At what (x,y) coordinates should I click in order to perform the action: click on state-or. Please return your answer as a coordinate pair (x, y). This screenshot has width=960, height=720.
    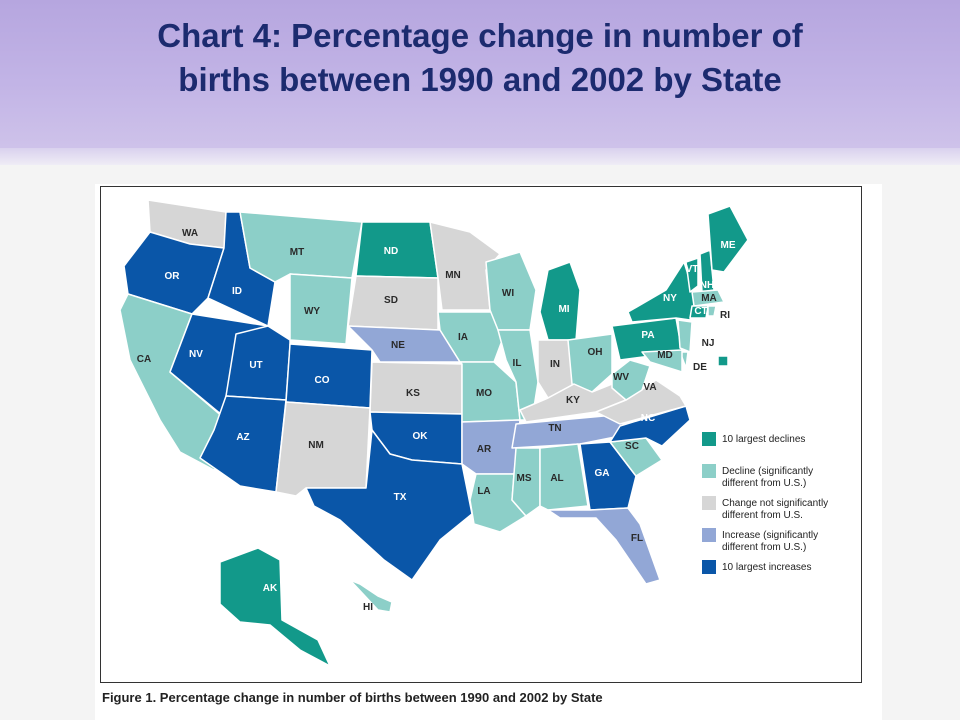
    Looking at the image, I should click on (174, 273).